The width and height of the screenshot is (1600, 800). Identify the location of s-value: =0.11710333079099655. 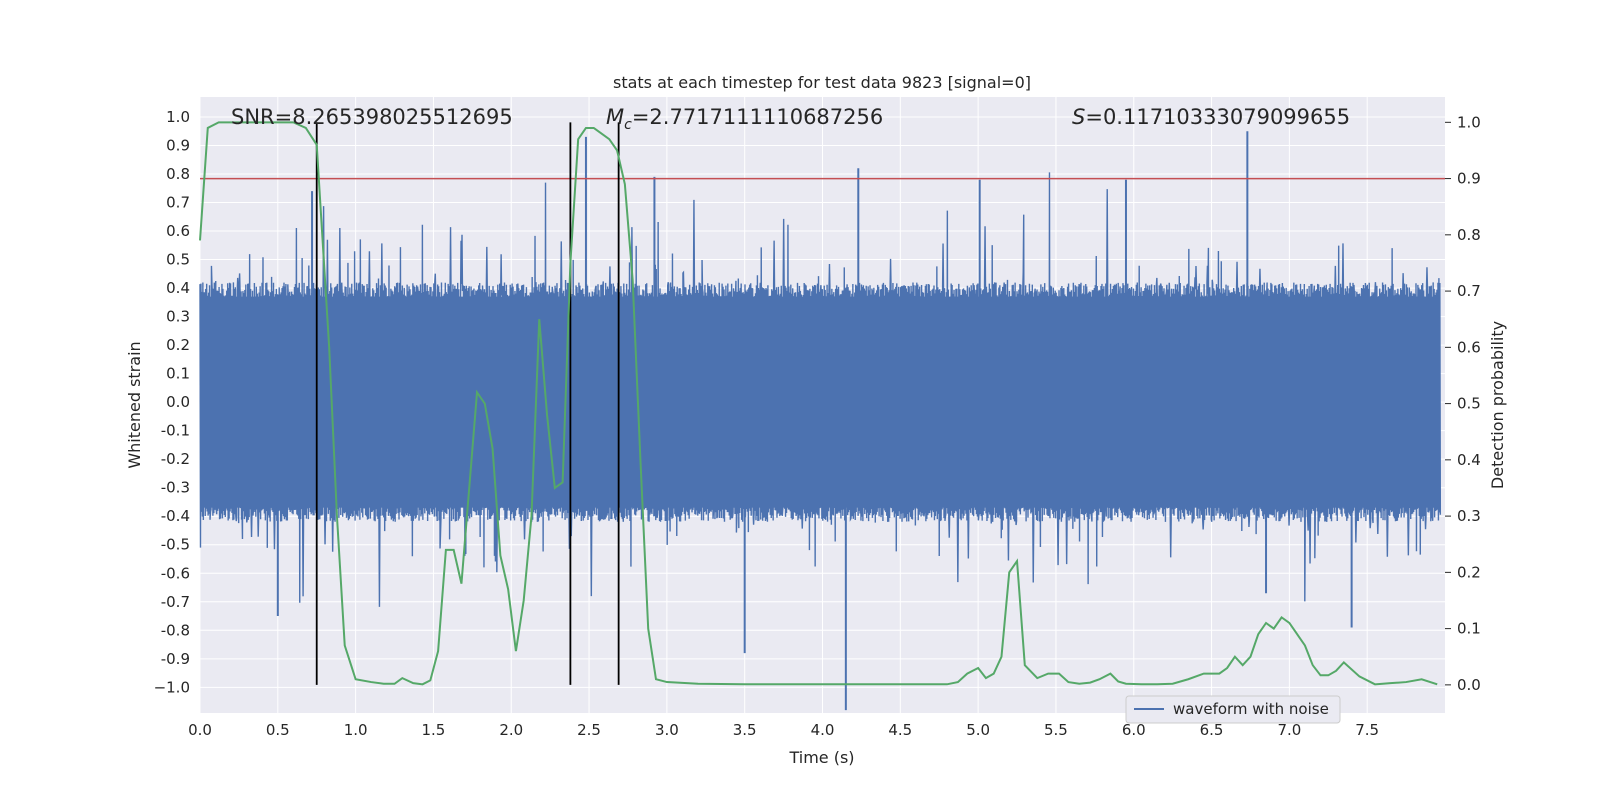
(1217, 117).